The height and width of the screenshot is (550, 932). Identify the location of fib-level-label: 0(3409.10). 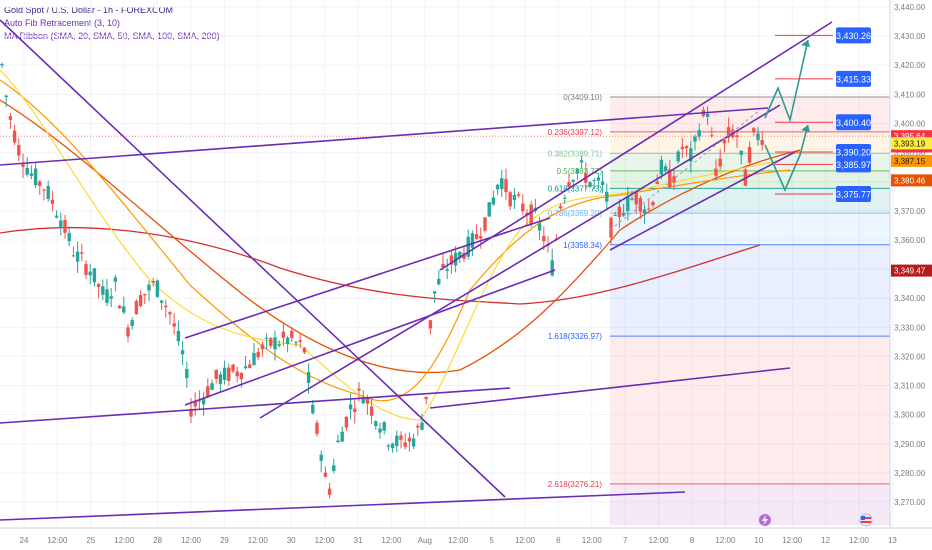
(582, 97).